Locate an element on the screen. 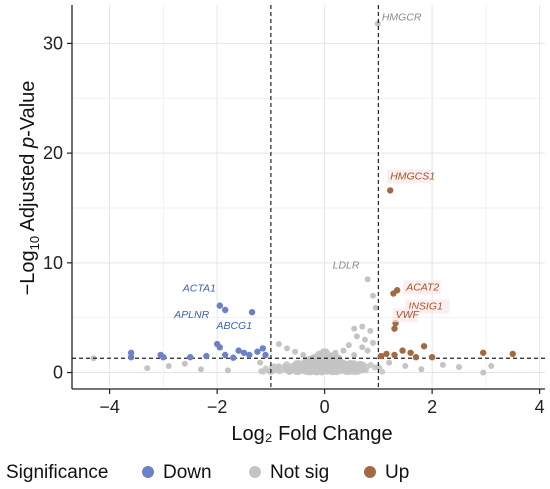 This screenshot has height=489, width=550. legend-key-down is located at coordinates (148, 472).